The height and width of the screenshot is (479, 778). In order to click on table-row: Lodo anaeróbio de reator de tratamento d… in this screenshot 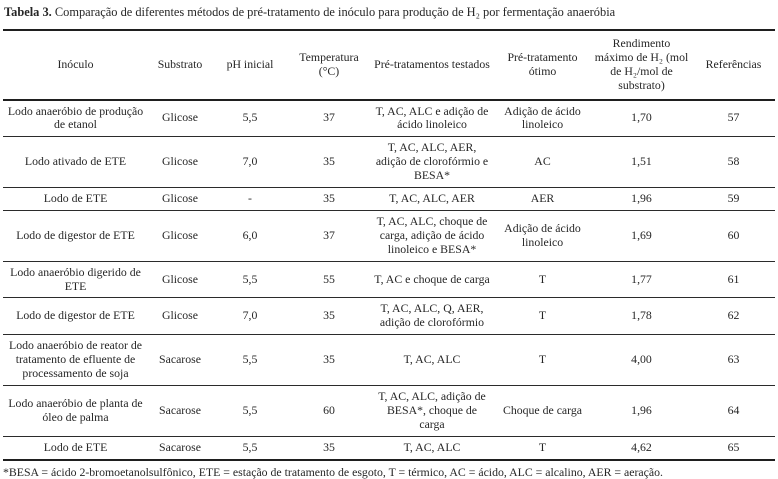, I will do `click(389, 360)`.